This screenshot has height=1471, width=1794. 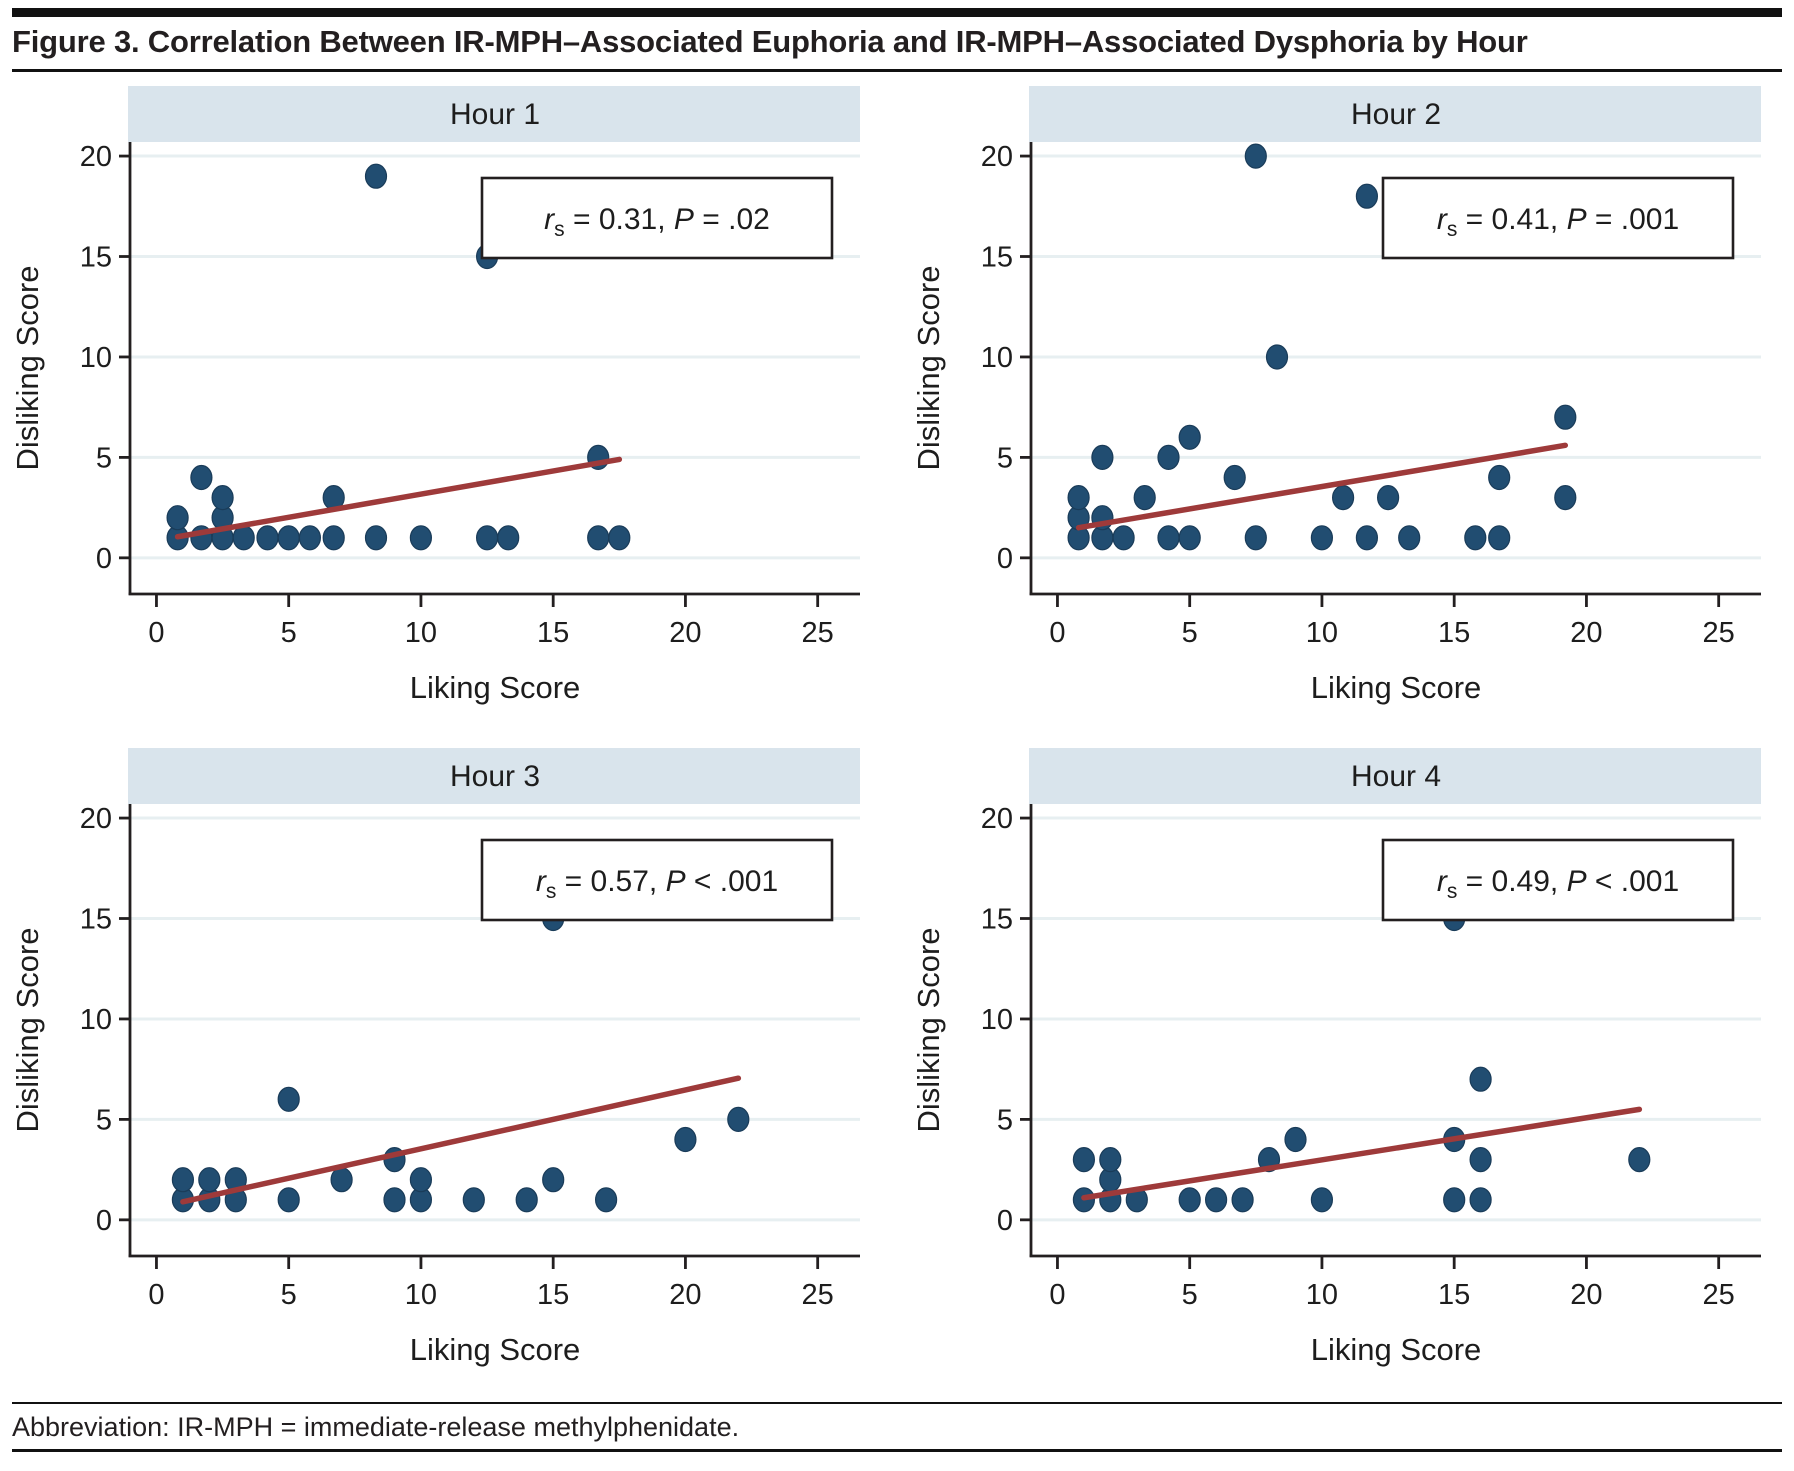 I want to click on footnote-rule-top, so click(x=897, y=1403).